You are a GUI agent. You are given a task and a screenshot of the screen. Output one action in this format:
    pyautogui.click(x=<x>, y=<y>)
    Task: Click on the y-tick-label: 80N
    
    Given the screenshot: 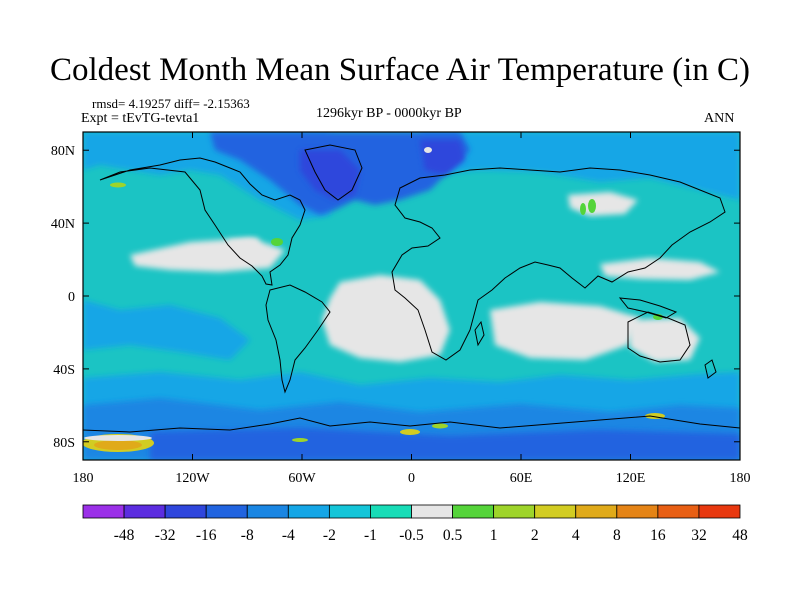 What is the action you would take?
    pyautogui.click(x=63, y=151)
    